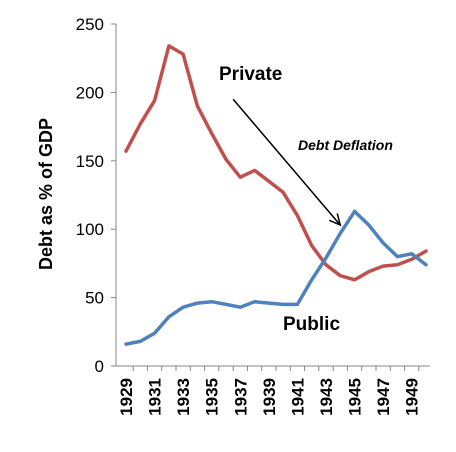 The height and width of the screenshot is (452, 456). Describe the element at coordinates (155, 397) in the screenshot. I see `x-tick-label: 1931` at that location.